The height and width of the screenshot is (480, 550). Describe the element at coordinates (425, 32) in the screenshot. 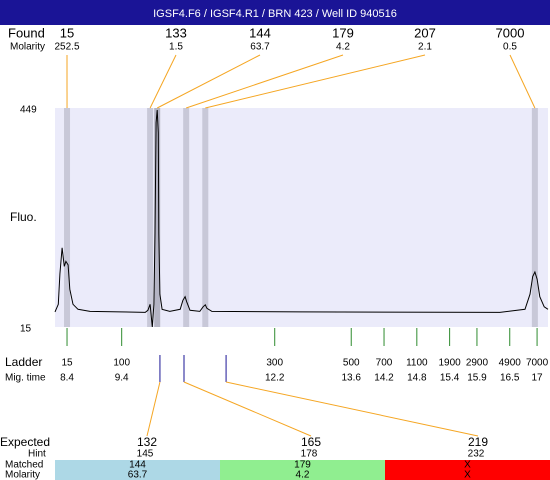

I see `found-size: 207` at that location.